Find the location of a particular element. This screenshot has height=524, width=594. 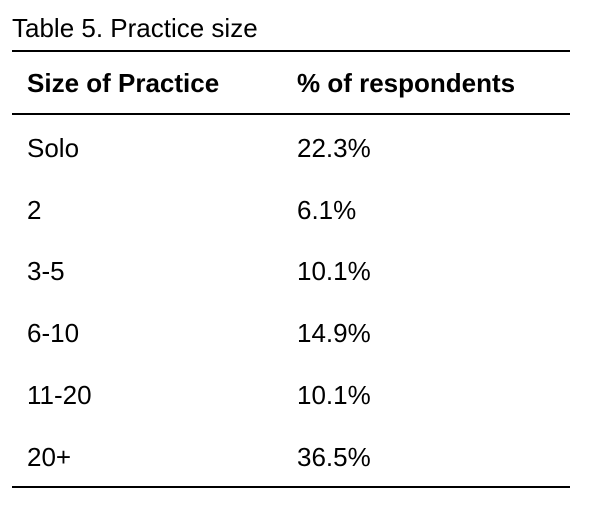

size-cell: Solo is located at coordinates (53, 148).